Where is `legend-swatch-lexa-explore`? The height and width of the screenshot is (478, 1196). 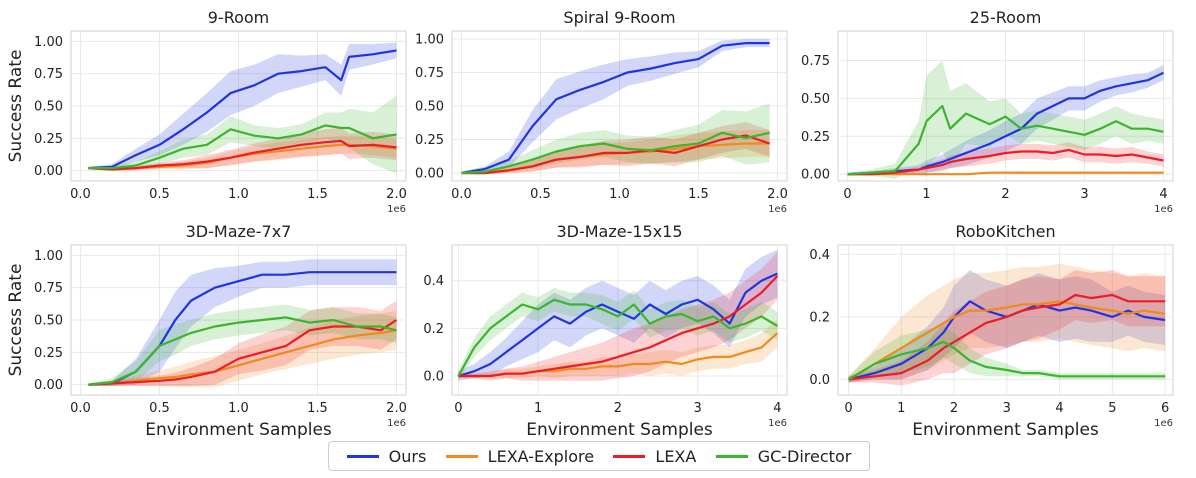 legend-swatch-lexa-explore is located at coordinates (461, 456).